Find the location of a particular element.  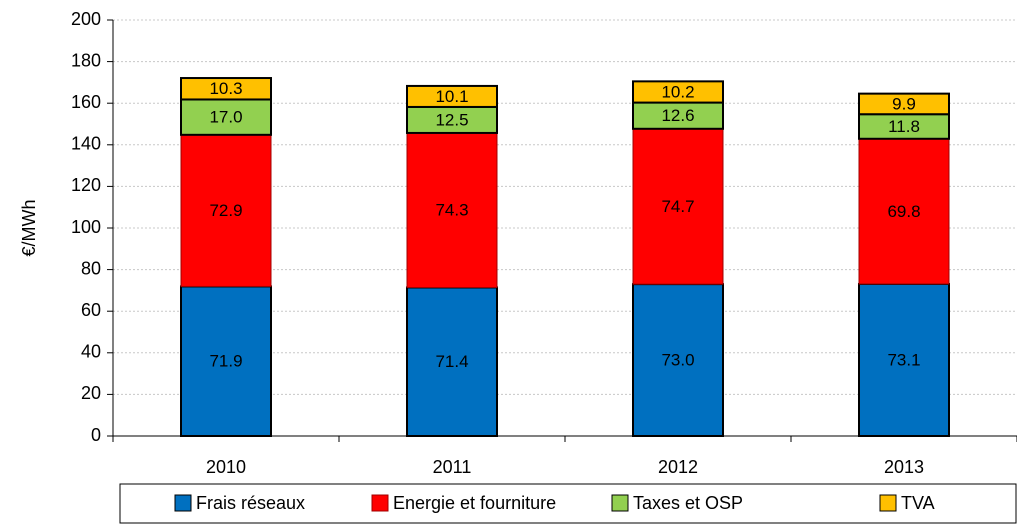

value-label: 74.3 is located at coordinates (451, 210).